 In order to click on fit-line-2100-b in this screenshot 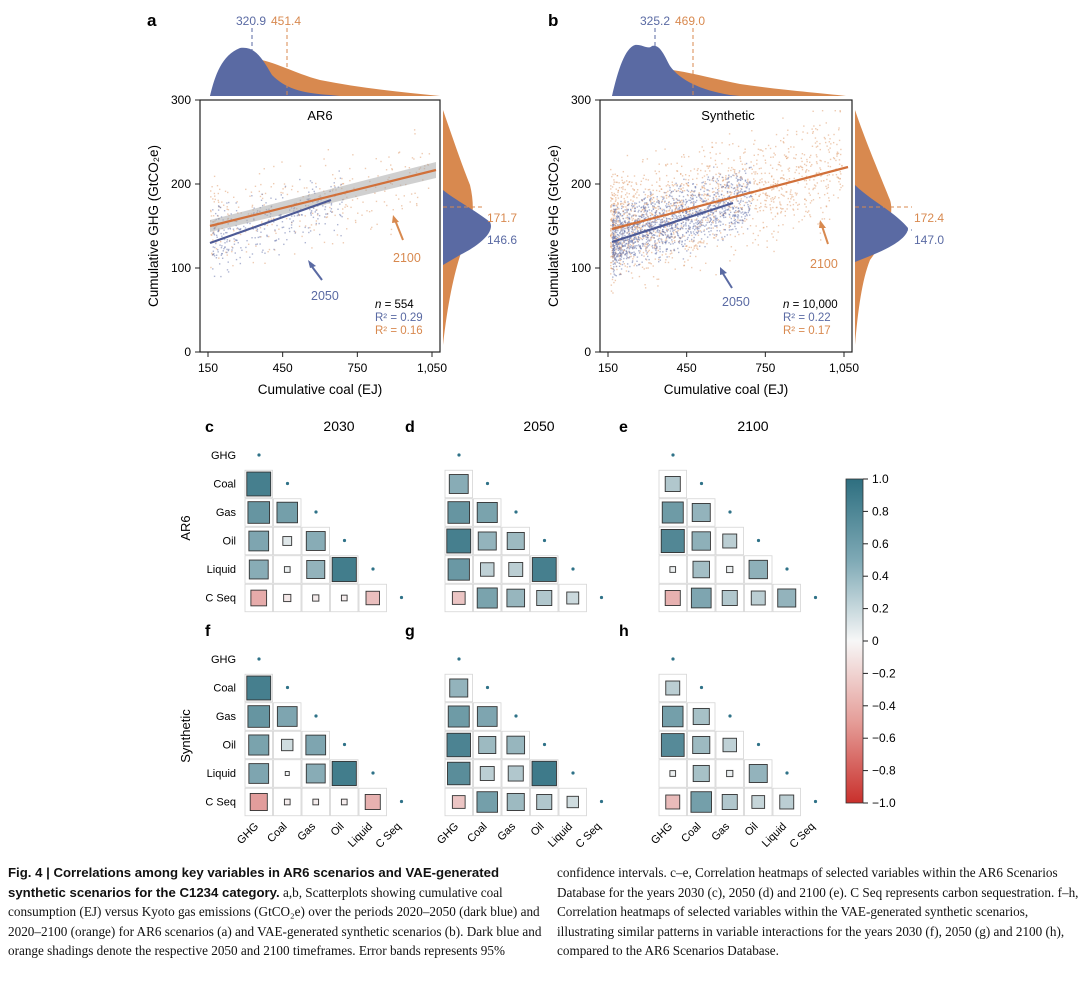, I will do `click(730, 198)`.